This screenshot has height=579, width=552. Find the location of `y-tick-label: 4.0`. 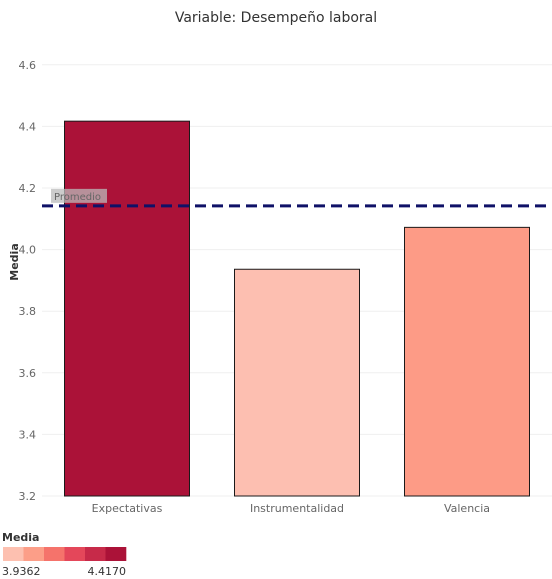

y-tick-label: 4.0 is located at coordinates (28, 250).